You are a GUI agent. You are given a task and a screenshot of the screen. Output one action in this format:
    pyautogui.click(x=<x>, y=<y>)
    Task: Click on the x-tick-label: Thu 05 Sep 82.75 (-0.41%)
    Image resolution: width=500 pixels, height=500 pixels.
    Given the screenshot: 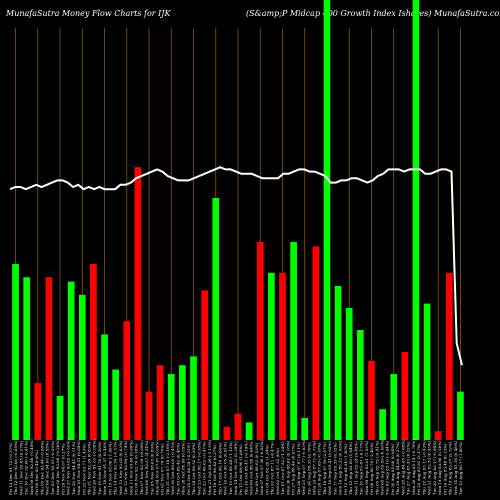 What is the action you would take?
    pyautogui.click(x=376, y=467)
    